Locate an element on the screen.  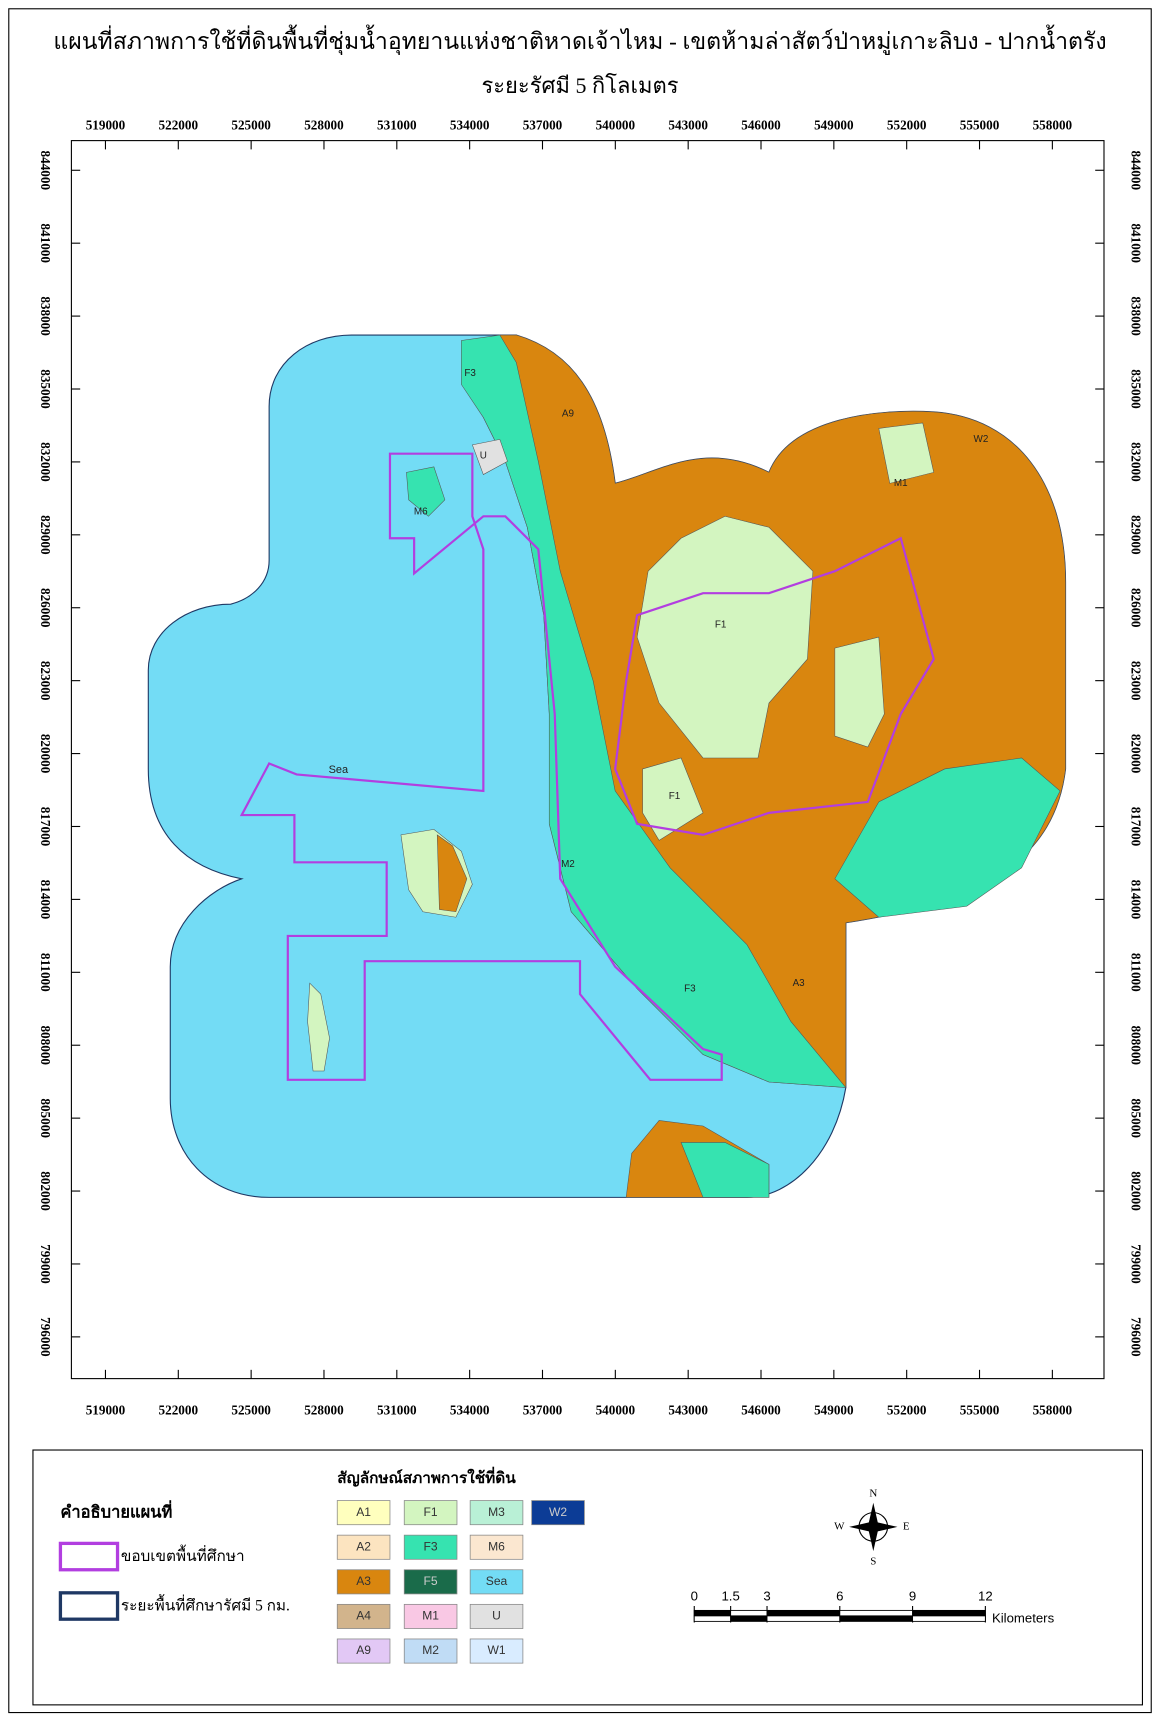
map-label: F1 is located at coordinates (675, 796).